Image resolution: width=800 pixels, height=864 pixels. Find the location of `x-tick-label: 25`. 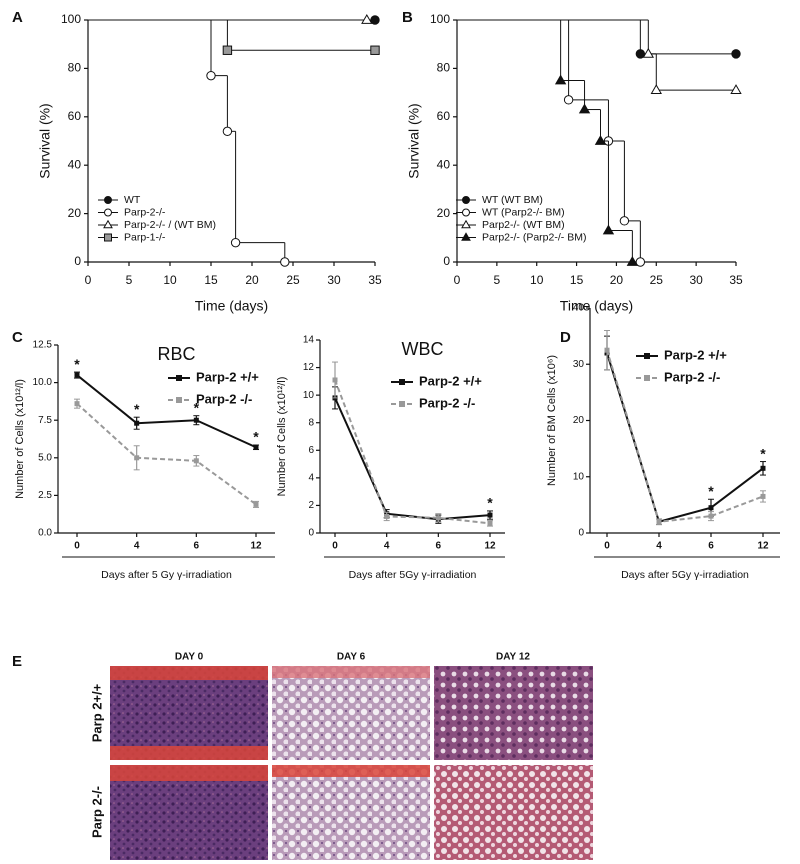

x-tick-label: 25 is located at coordinates (657, 280).